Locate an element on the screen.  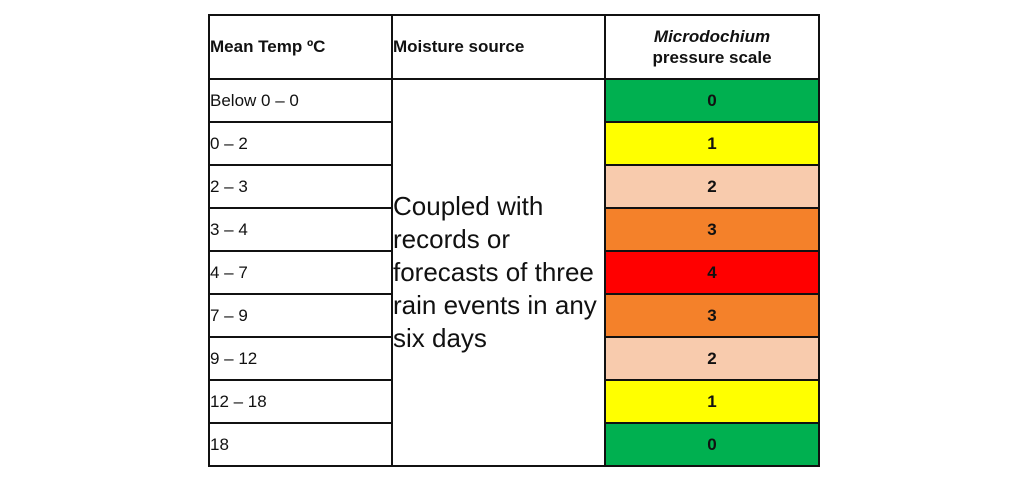
temp-cell: 9 – 12 is located at coordinates (300, 358).